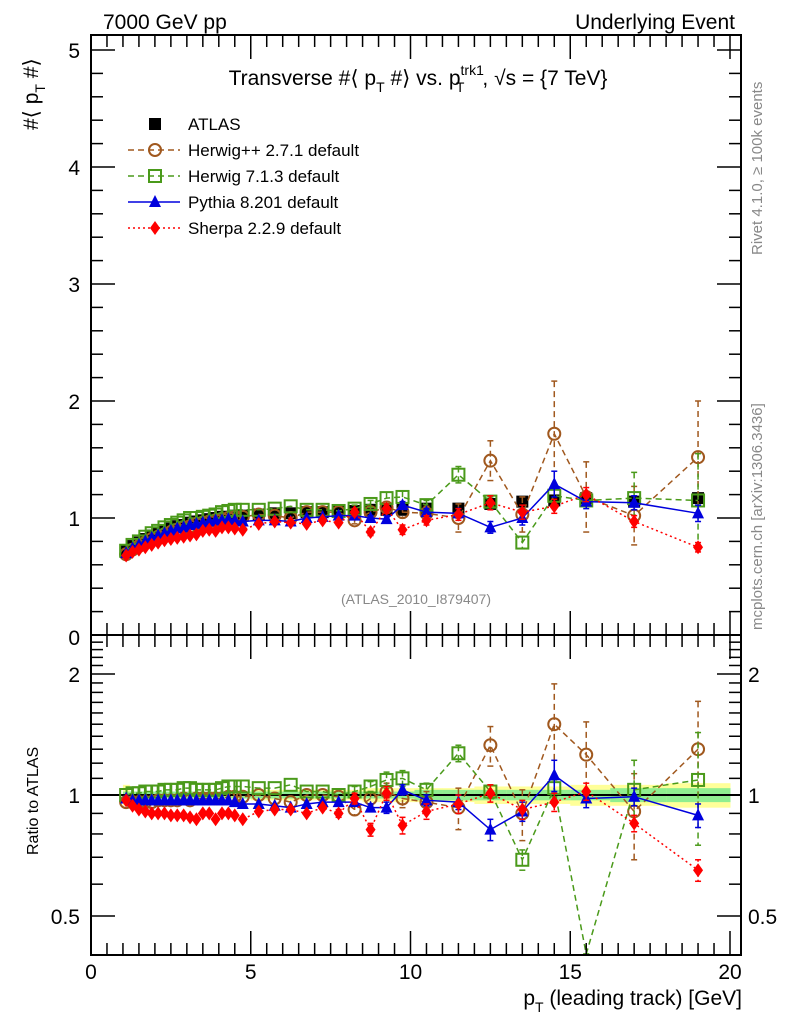 The height and width of the screenshot is (1024, 786). What do you see at coordinates (91, 972) in the screenshot?
I see `x-tick-label: 0` at bounding box center [91, 972].